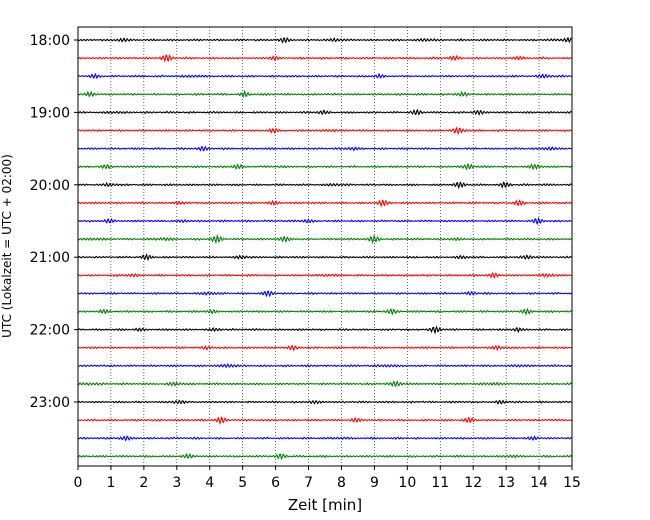 The width and height of the screenshot is (650, 520). I want to click on y-tick-label: 18:00, so click(50, 41).